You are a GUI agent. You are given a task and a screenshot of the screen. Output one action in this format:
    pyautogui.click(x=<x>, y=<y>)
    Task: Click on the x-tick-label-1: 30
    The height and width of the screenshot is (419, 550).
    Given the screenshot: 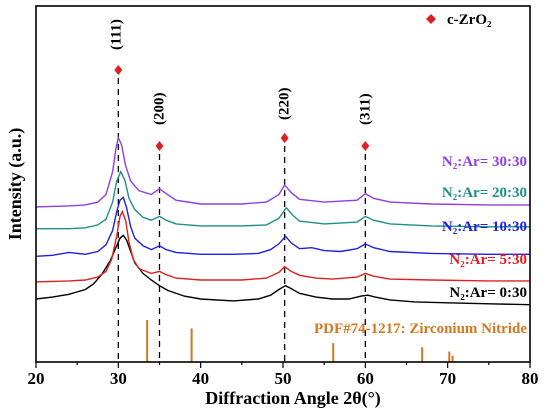 What is the action you would take?
    pyautogui.click(x=118, y=378)
    